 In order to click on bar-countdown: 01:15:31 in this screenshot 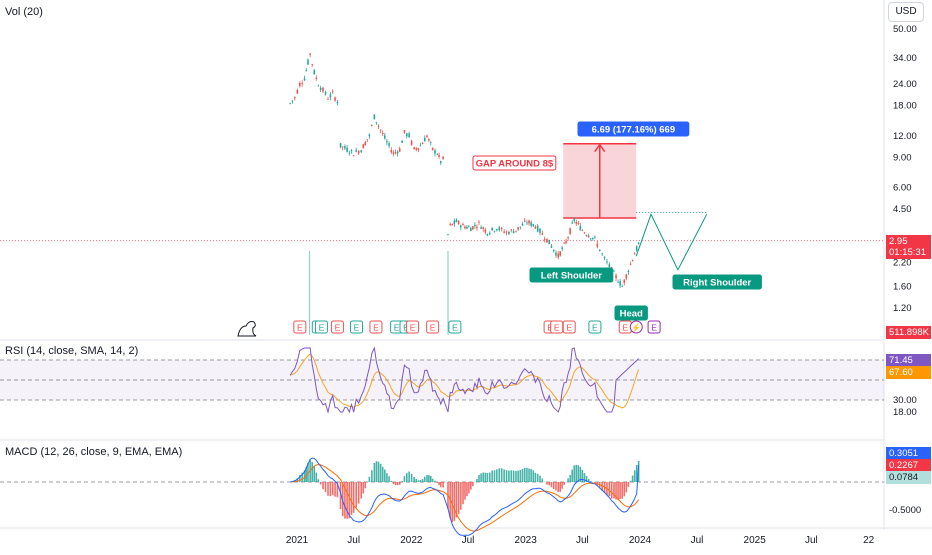, I will do `click(907, 252)`.